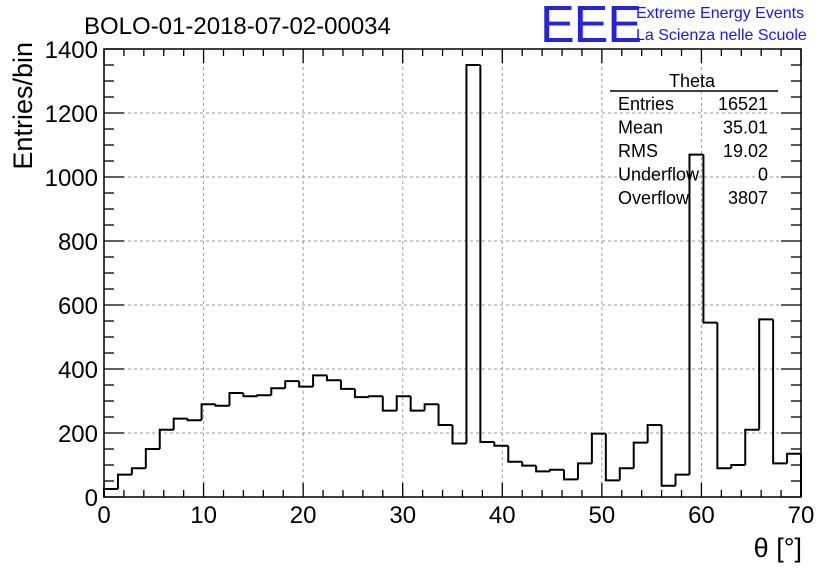 Image resolution: width=836 pixels, height=572 pixels. I want to click on y-tick-label: 400, so click(78, 370).